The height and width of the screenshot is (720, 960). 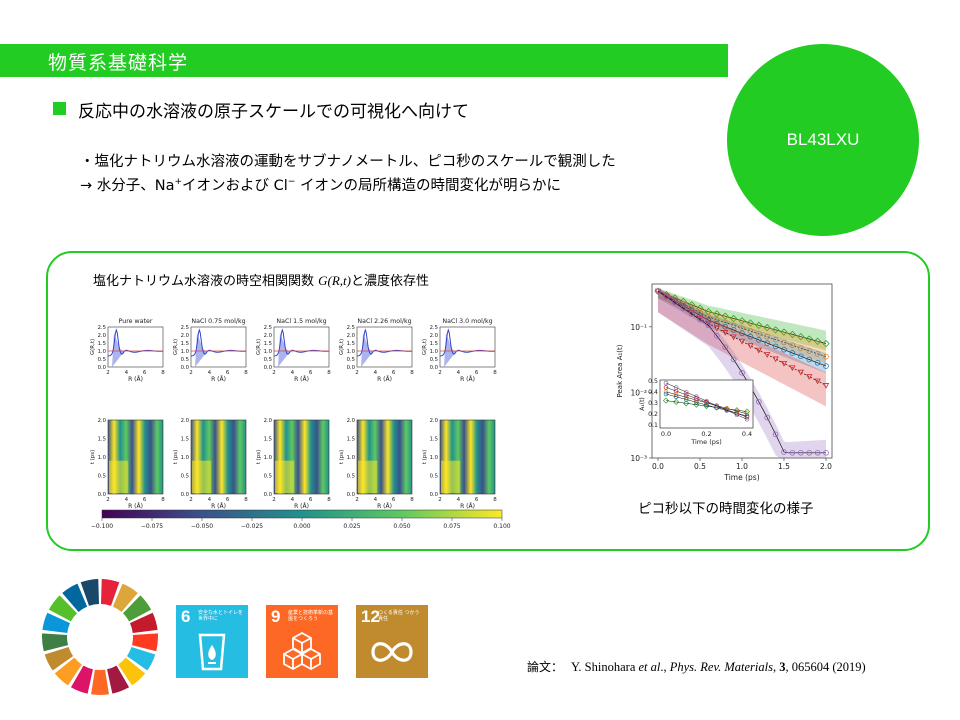 What do you see at coordinates (212, 652) in the screenshot?
I see `water-drop-icon` at bounding box center [212, 652].